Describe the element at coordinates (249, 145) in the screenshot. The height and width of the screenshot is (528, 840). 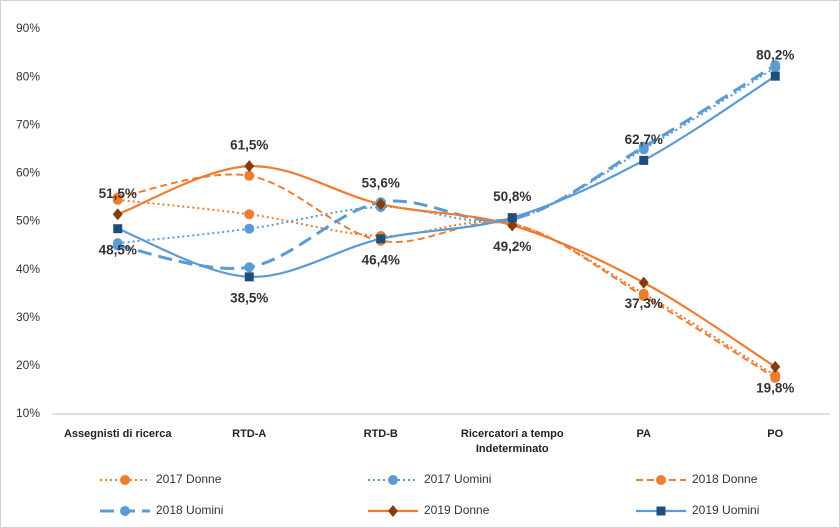
I see `value-label: 61,5%` at that location.